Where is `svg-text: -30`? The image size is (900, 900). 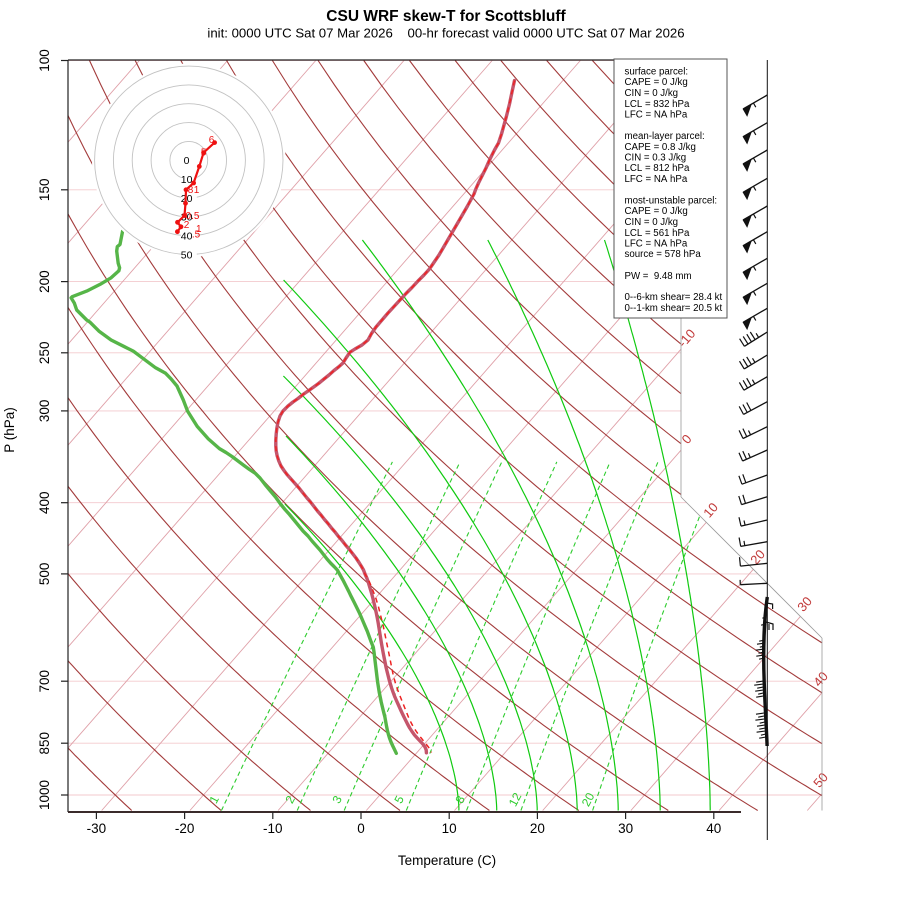 svg-text: -30 is located at coordinates (97, 828).